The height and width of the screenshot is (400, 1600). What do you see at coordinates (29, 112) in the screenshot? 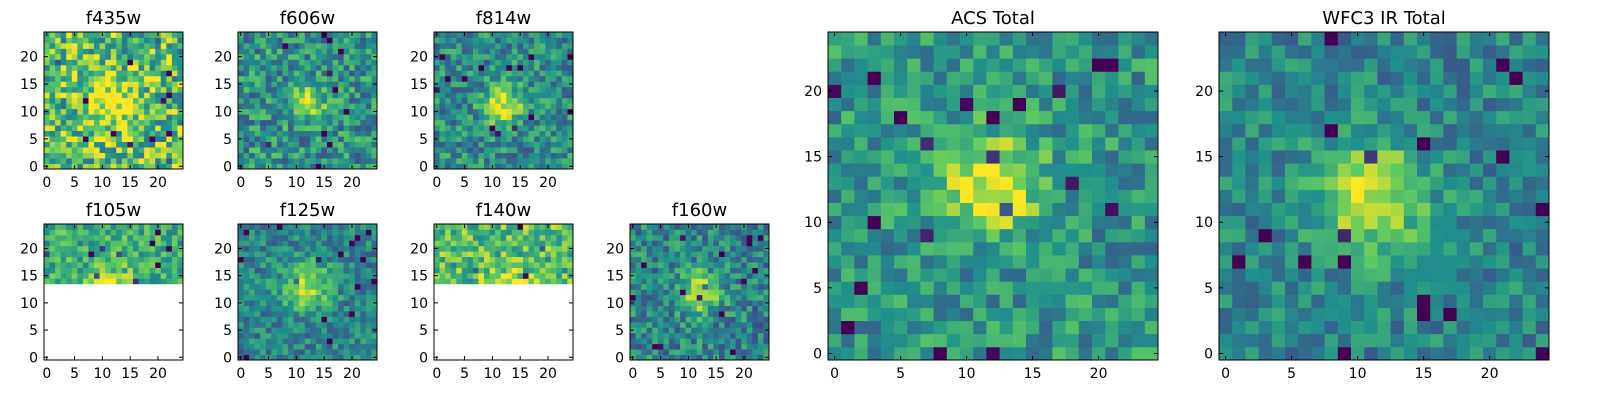
I see `y-tick-label: 10` at bounding box center [29, 112].